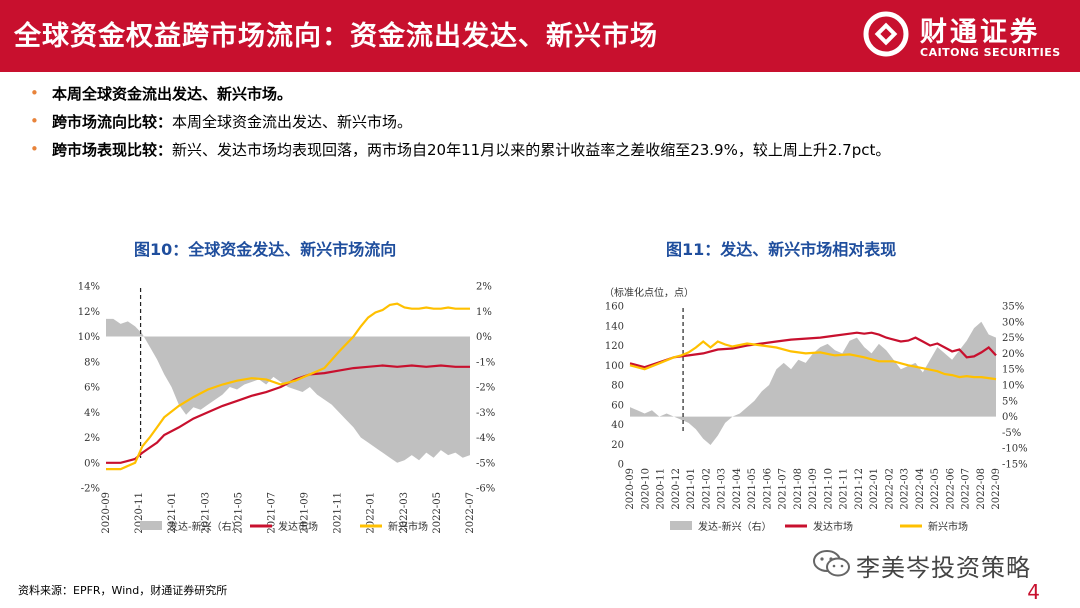 This screenshot has width=1080, height=608. What do you see at coordinates (92, 388) in the screenshot?
I see `y-left-tick-label: 6%` at bounding box center [92, 388].